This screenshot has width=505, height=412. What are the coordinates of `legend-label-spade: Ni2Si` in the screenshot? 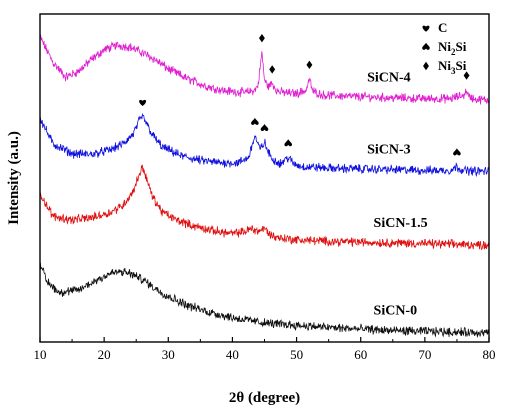 It's located at (452, 48).